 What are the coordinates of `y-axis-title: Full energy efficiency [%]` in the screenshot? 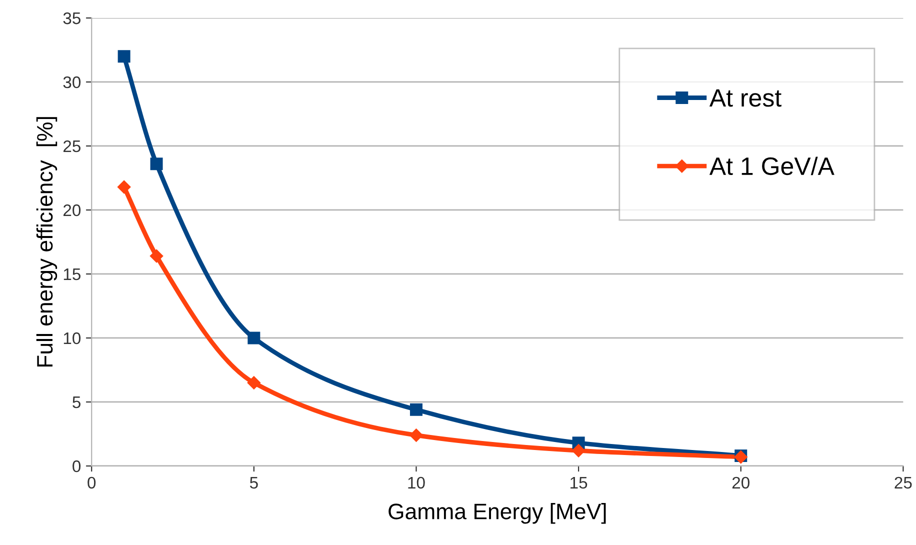 It's located at (47, 242).